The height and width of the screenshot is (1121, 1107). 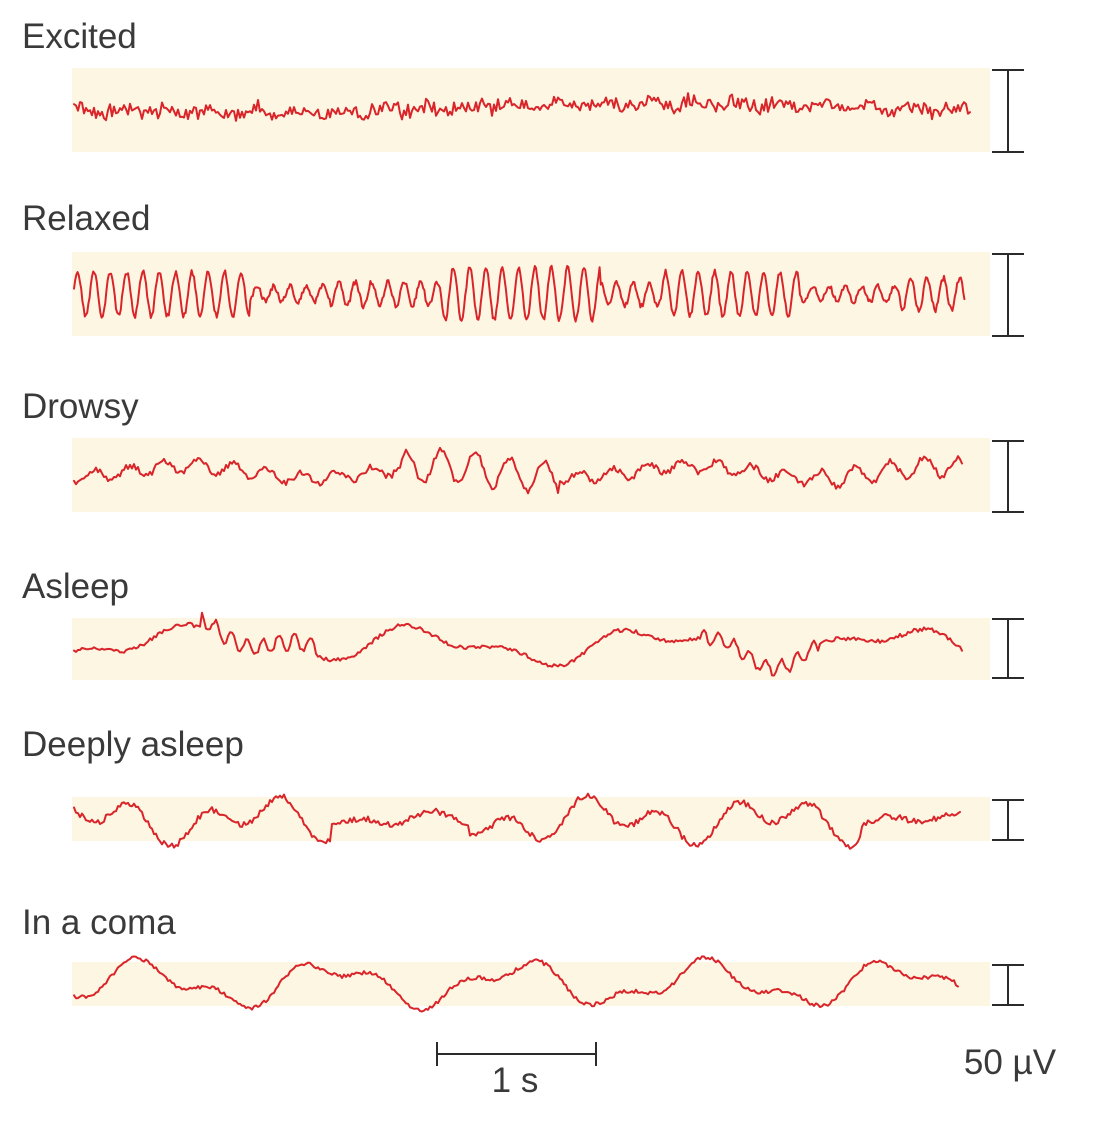 I want to click on eeg-trace-relaxed, so click(x=519, y=293).